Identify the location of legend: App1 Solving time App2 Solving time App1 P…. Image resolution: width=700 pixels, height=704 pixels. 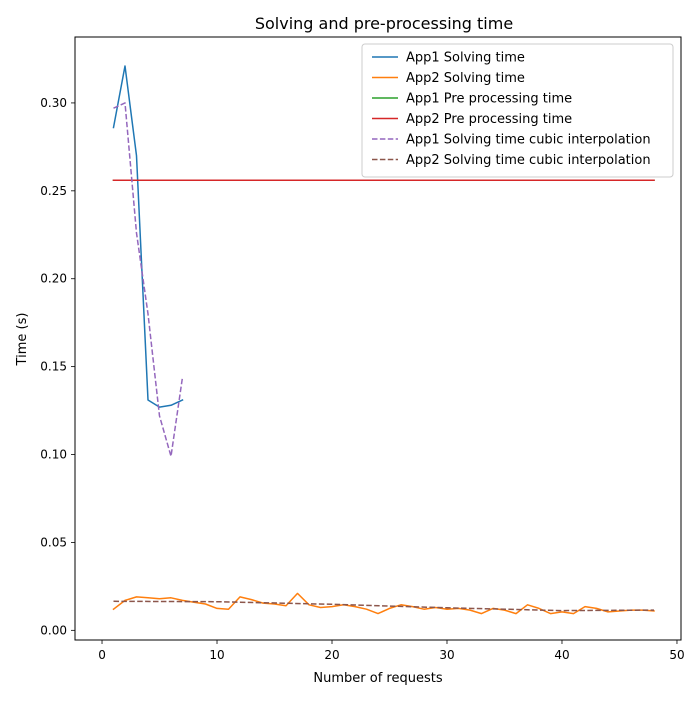
(517, 110).